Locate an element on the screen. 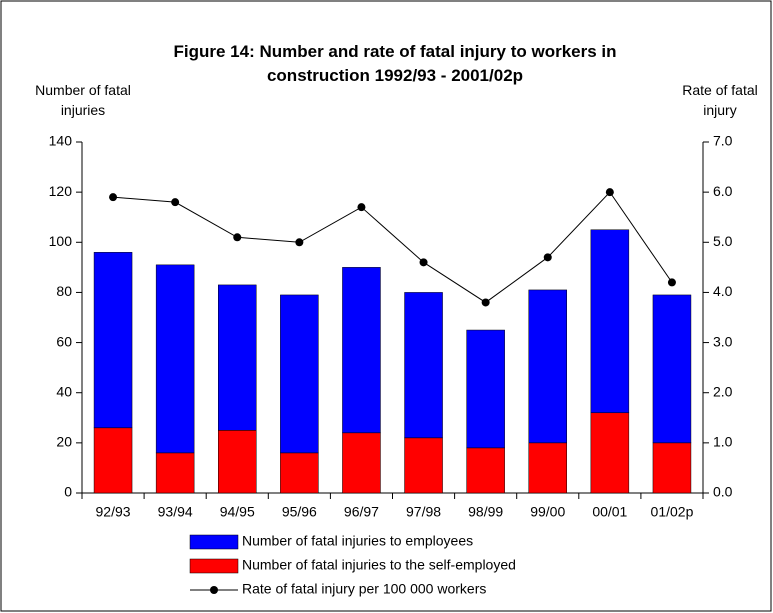  y2-tick-label: 2.0 is located at coordinates (723, 391).